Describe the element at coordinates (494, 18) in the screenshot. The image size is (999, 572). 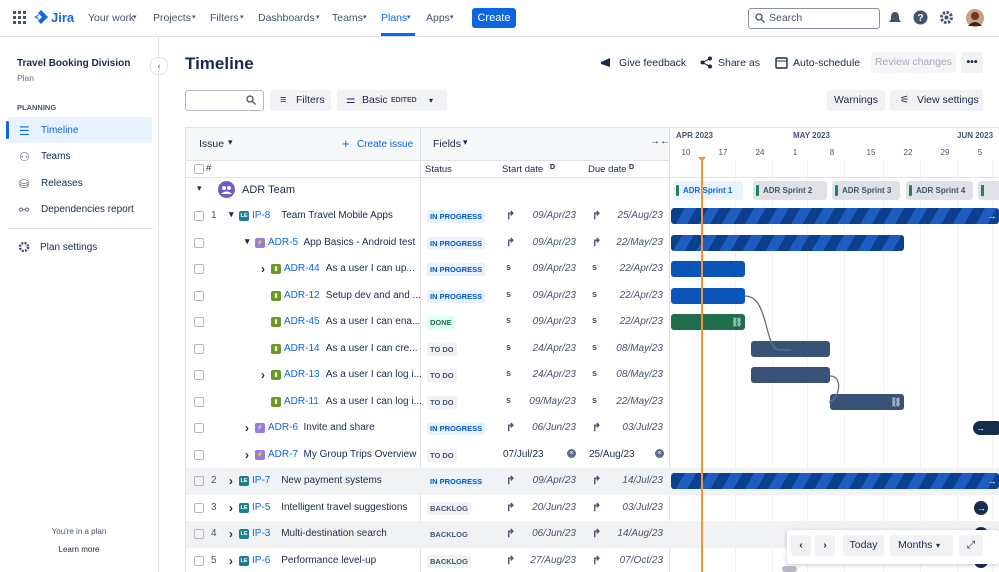
I see `create-button: Create` at that location.